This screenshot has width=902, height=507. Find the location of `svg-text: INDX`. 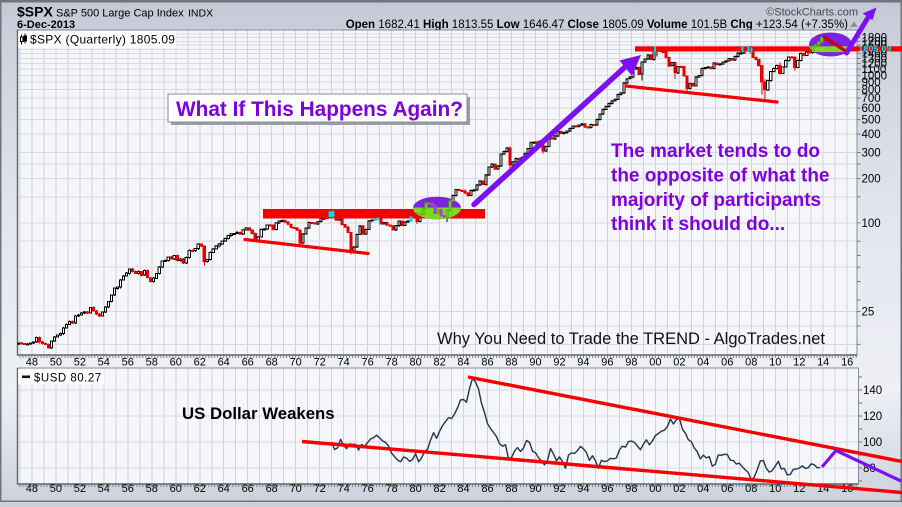

svg-text: INDX is located at coordinates (200, 14).